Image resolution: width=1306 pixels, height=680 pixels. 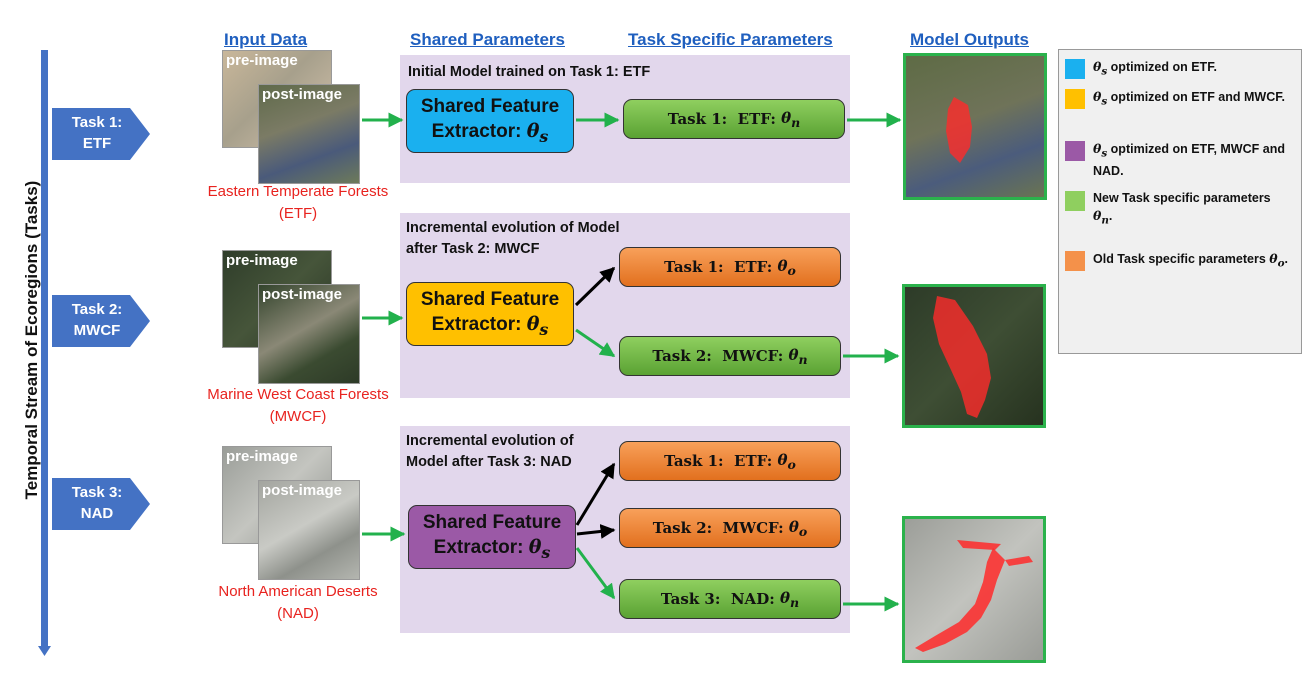 I want to click on legend-swatch-blue, so click(x=1075, y=69).